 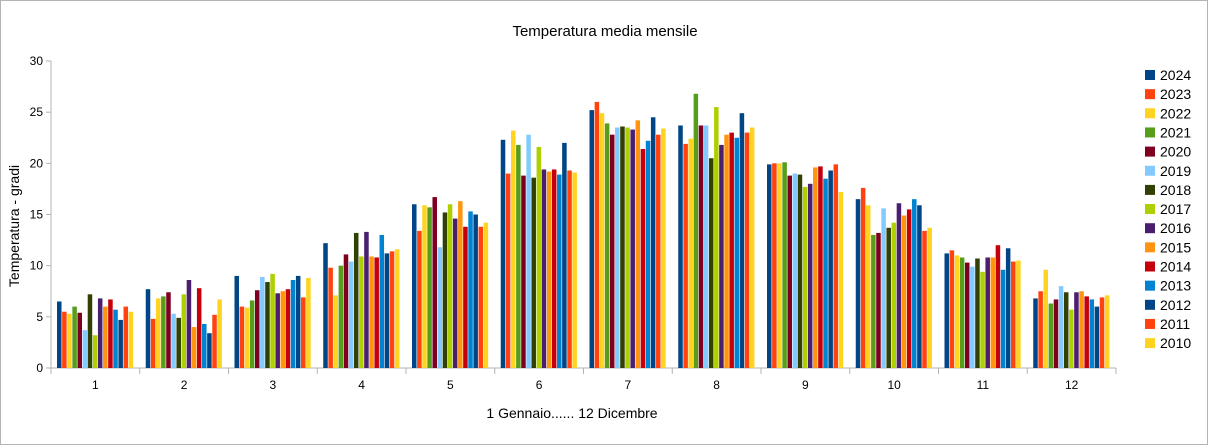 What do you see at coordinates (1150, 113) in the screenshot?
I see `legend-swatch-2022` at bounding box center [1150, 113].